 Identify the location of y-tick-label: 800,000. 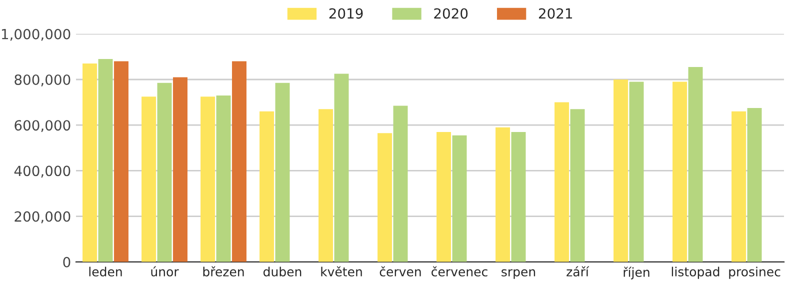
(42, 80).